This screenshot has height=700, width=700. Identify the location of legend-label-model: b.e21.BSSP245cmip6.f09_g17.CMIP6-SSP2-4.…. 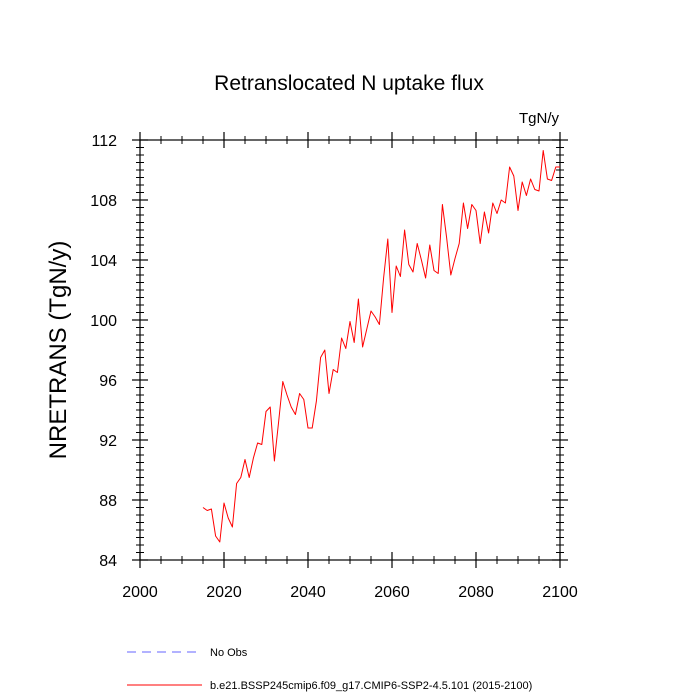
(371, 686).